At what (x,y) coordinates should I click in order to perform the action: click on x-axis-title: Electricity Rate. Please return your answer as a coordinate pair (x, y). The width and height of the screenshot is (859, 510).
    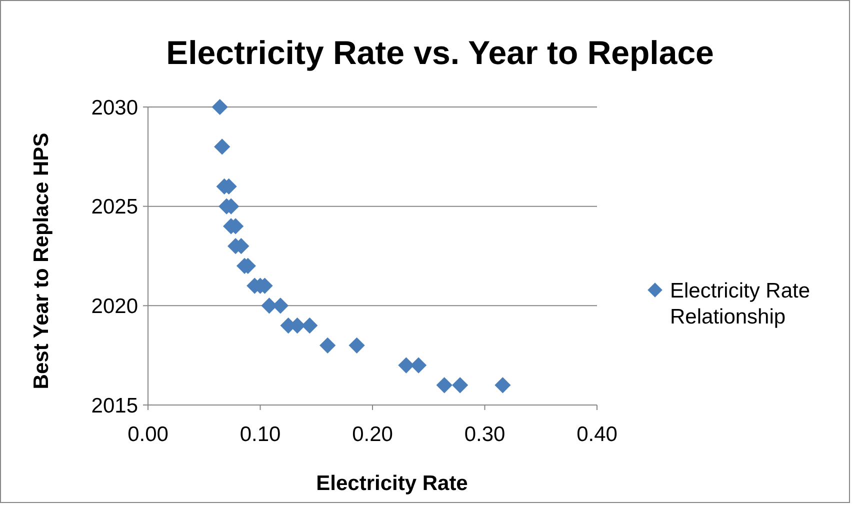
    Looking at the image, I should click on (392, 483).